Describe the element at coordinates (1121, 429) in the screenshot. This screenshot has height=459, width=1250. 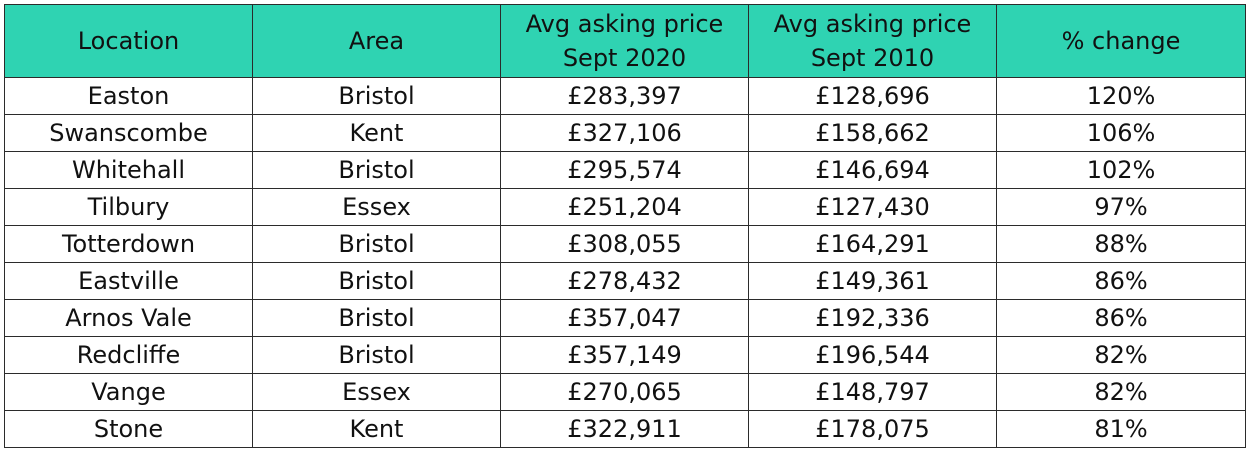
I see `cell-change: 81%` at that location.